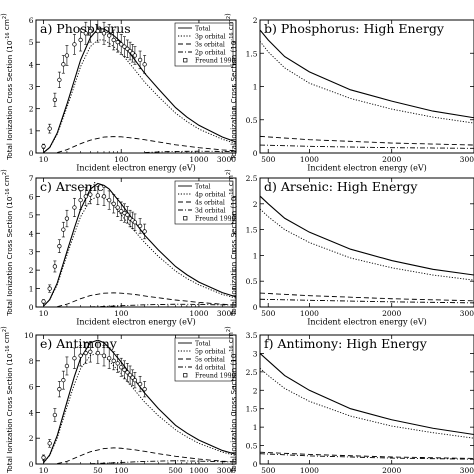 This screenshot has width=474, height=474. What do you see at coordinates (341, 186) in the screenshot?
I see `panel-title: d) Arsenic: High Energy` at bounding box center [341, 186].